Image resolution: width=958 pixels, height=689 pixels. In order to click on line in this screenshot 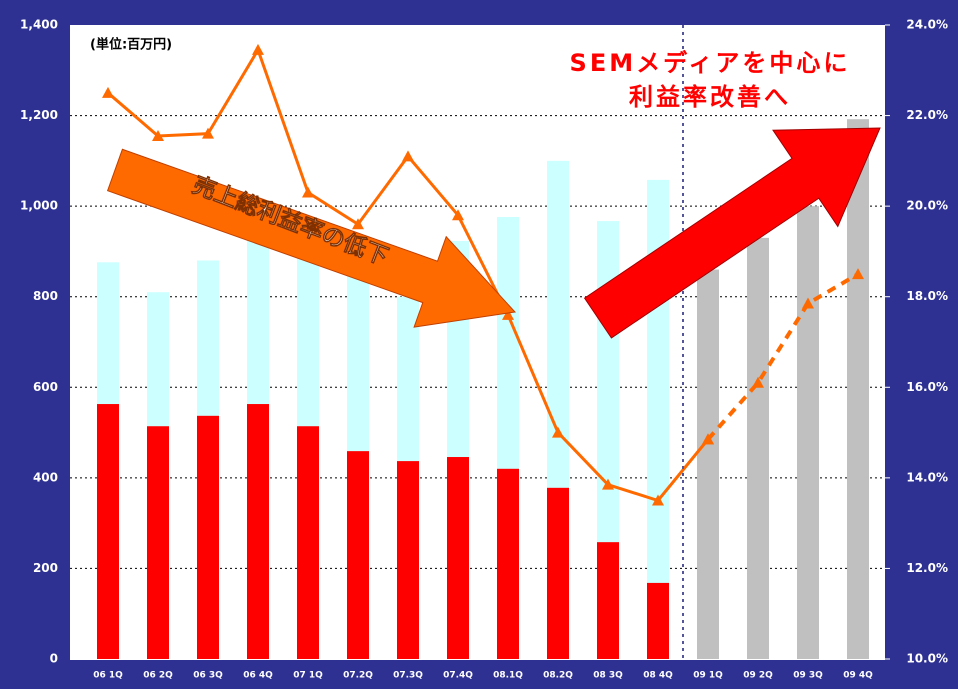, I will do `click(783, 356)`.